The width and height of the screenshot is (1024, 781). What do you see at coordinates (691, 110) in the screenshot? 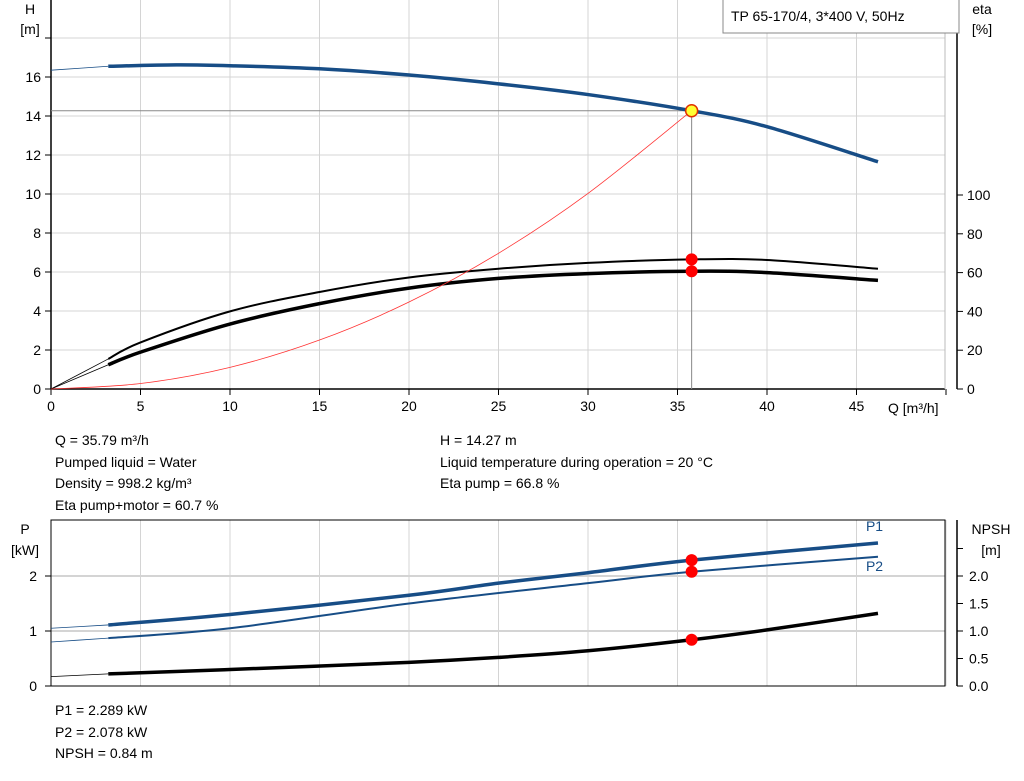
I see `head-operating-marker` at bounding box center [691, 110].